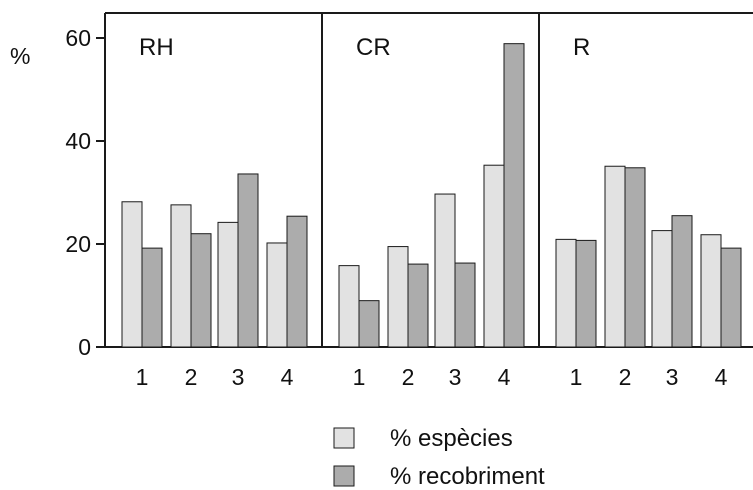 The image size is (753, 490). I want to click on legend-label-recobriment: % recobriment, so click(467, 476).